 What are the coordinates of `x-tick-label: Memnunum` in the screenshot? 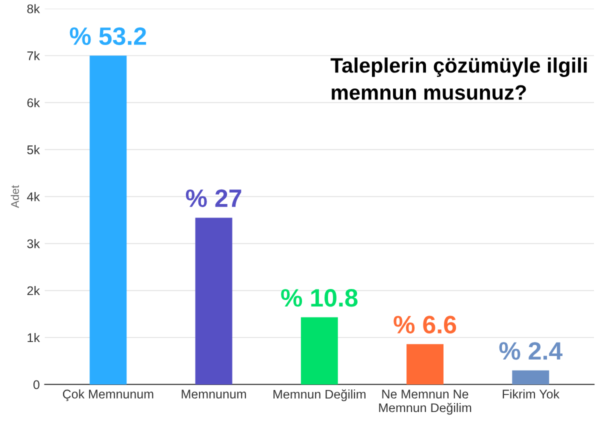 It's located at (214, 394).